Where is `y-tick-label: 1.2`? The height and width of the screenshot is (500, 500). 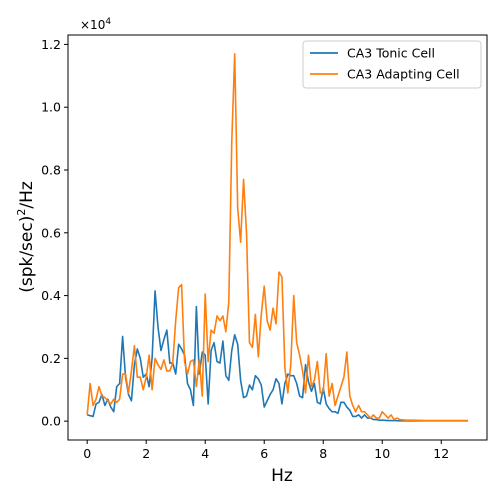
y-tick-label: 1.2 is located at coordinates (51, 44).